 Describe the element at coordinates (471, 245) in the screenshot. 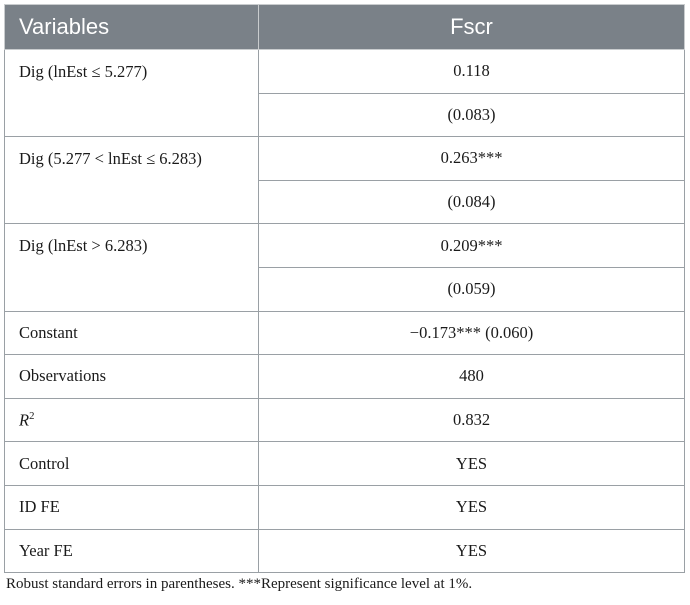

I see `coef-dig-high: 0.209***` at that location.